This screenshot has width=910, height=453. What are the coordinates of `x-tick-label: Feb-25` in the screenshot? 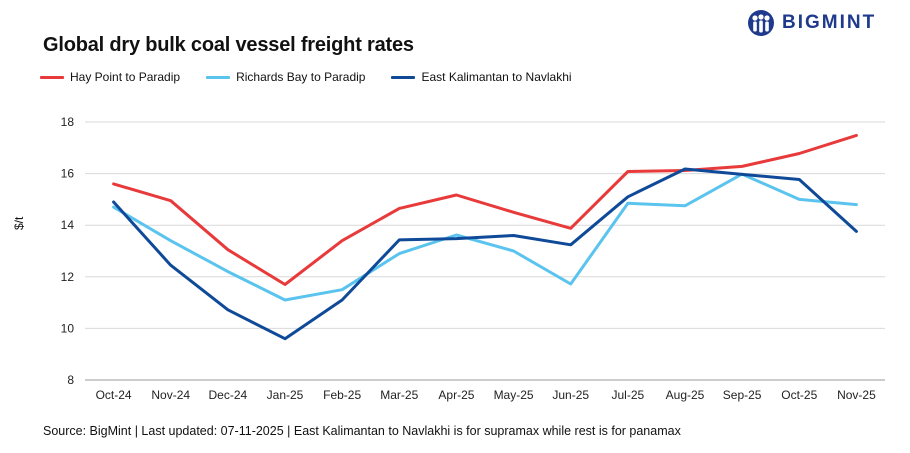 It's located at (342, 395).